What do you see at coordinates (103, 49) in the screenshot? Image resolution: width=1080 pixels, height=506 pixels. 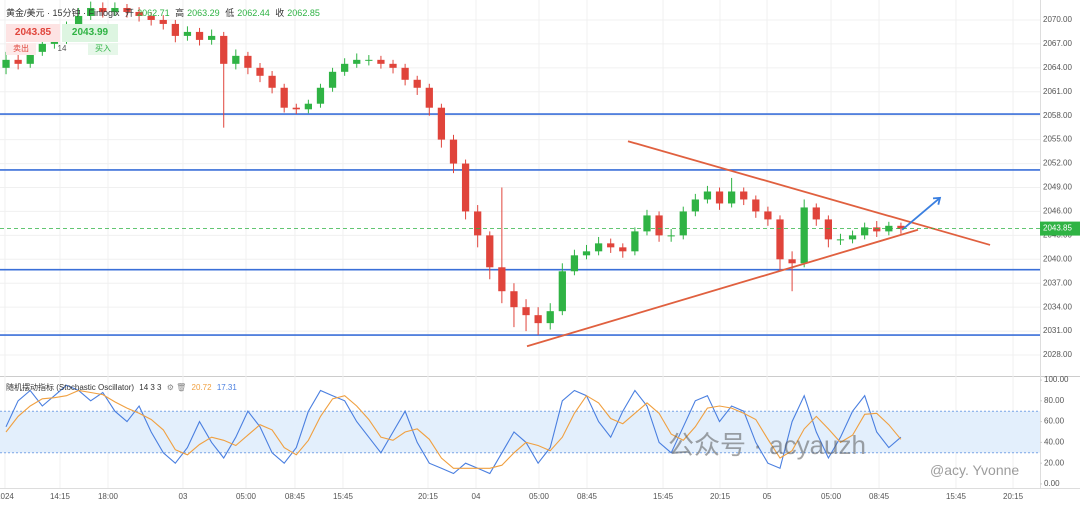 I see `buy-label: 买入` at bounding box center [103, 49].